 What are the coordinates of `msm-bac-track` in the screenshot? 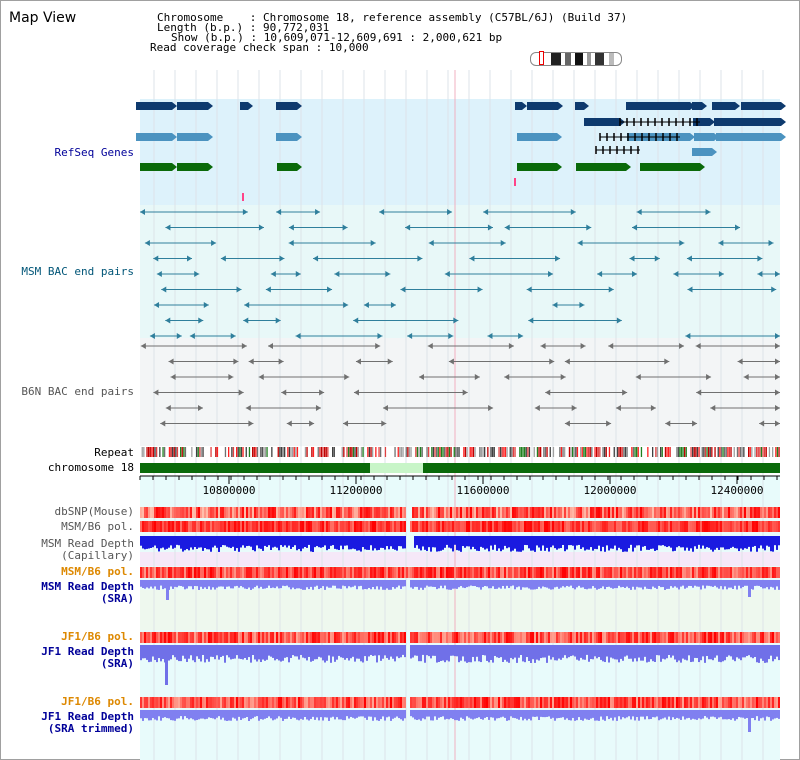 It's located at (460, 274).